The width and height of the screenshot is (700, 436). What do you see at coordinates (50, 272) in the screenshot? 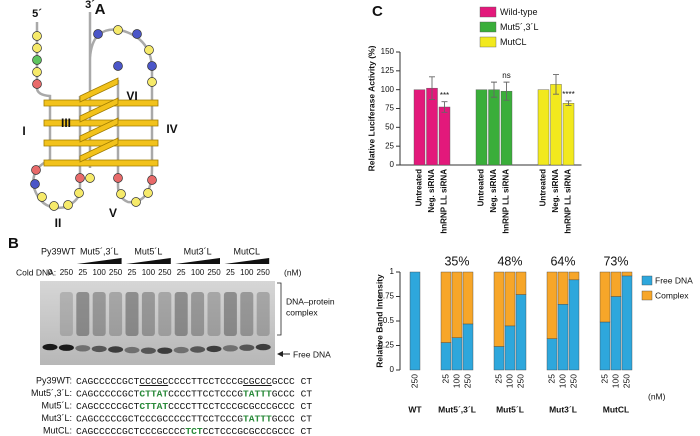
I see `lane-label: 0` at bounding box center [50, 272].